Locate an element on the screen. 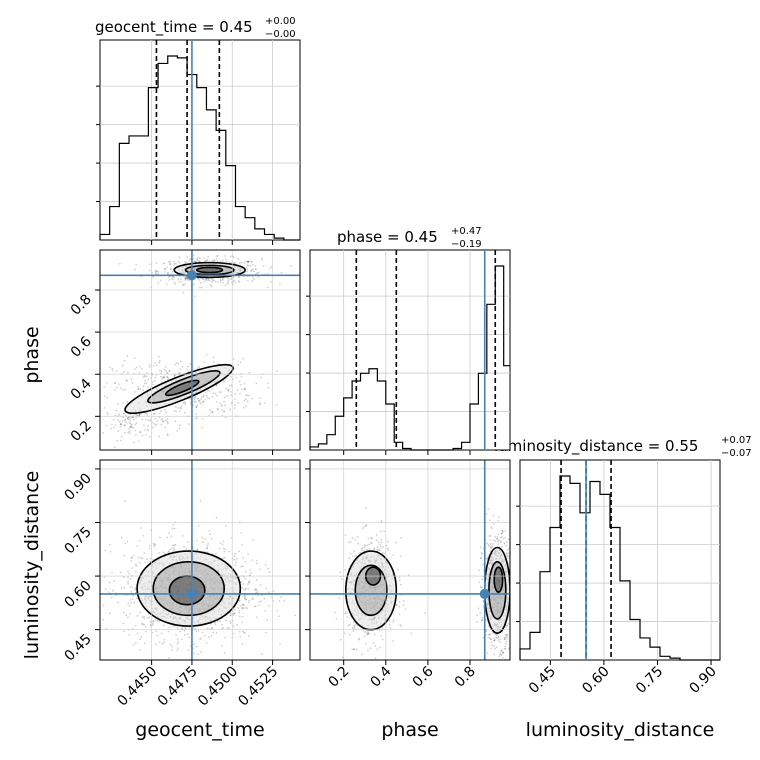  x-tick-label-geocent_time: 0.4450 is located at coordinates (137, 687).